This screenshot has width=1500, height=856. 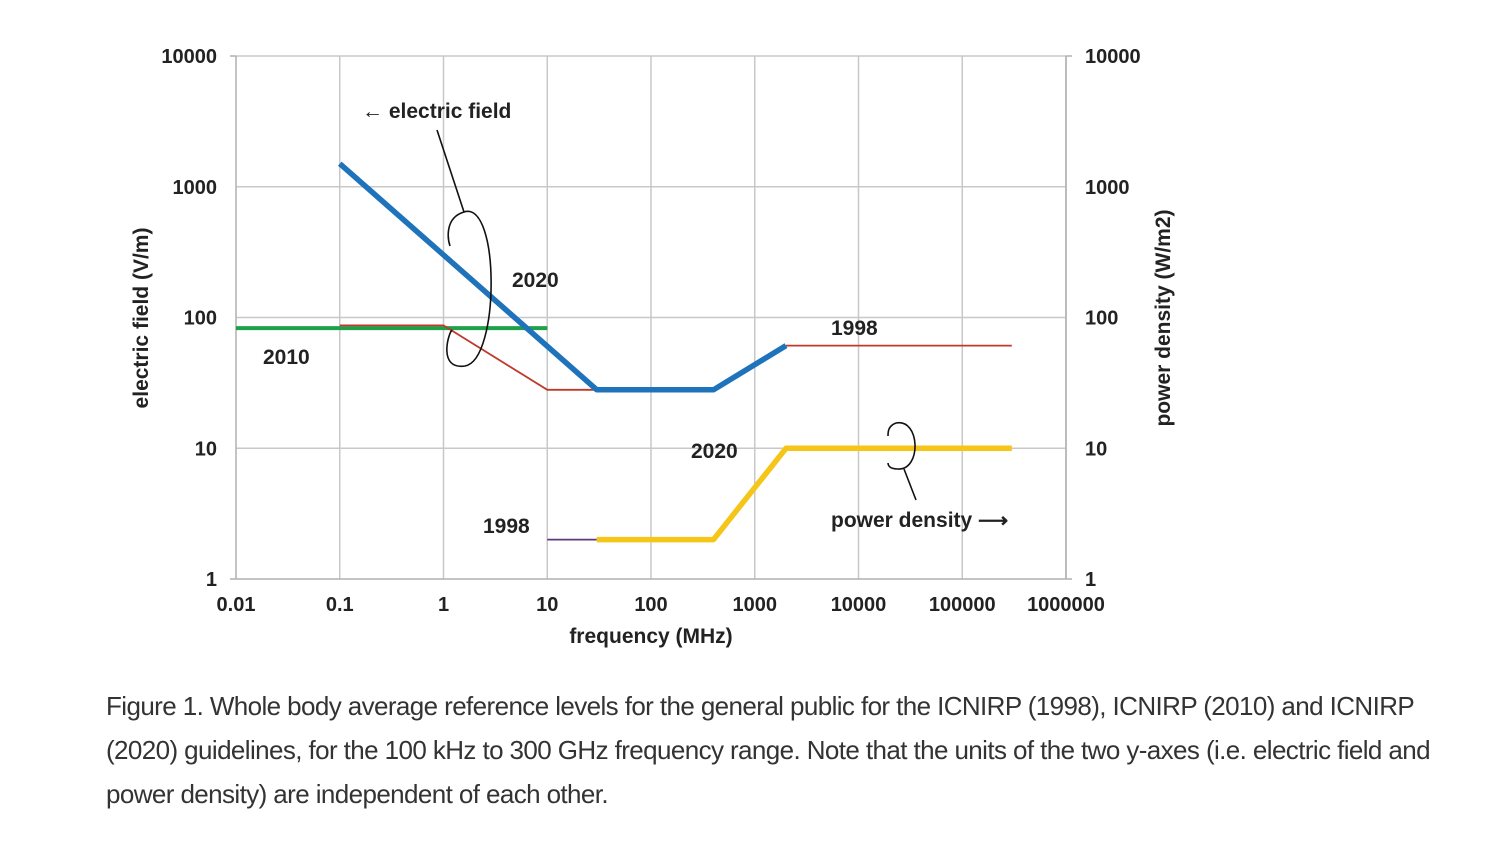 I want to click on y-left-tick-label: 1, so click(x=211, y=580).